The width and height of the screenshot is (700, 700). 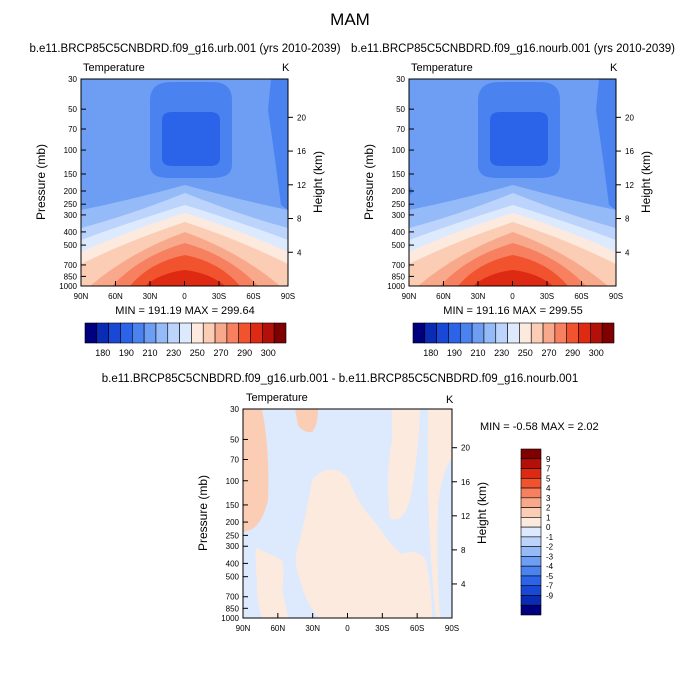 I want to click on y-tick-label: 30, so click(x=234, y=409).